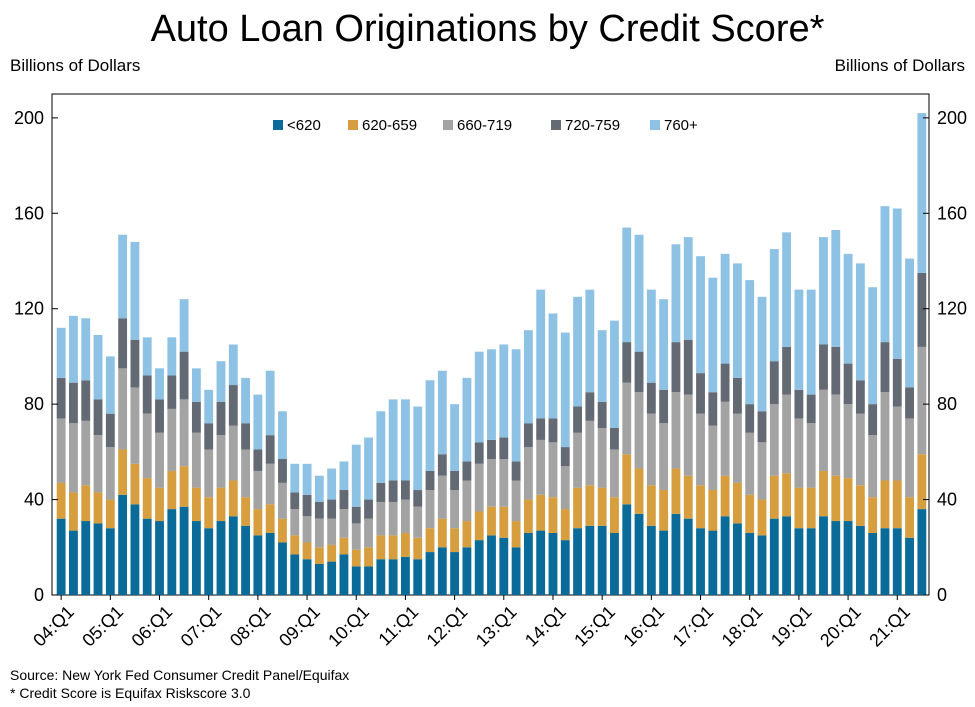  What do you see at coordinates (479, 567) in the screenshot?
I see `bar-segment-12-Q3-s0` at bounding box center [479, 567].